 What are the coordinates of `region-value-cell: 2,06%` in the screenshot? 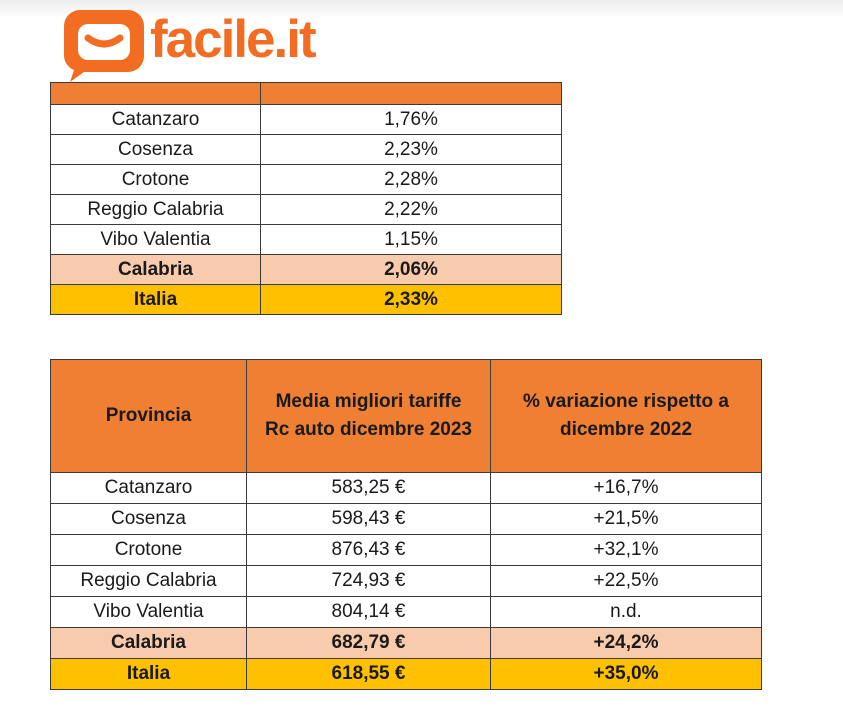 It's located at (411, 269).